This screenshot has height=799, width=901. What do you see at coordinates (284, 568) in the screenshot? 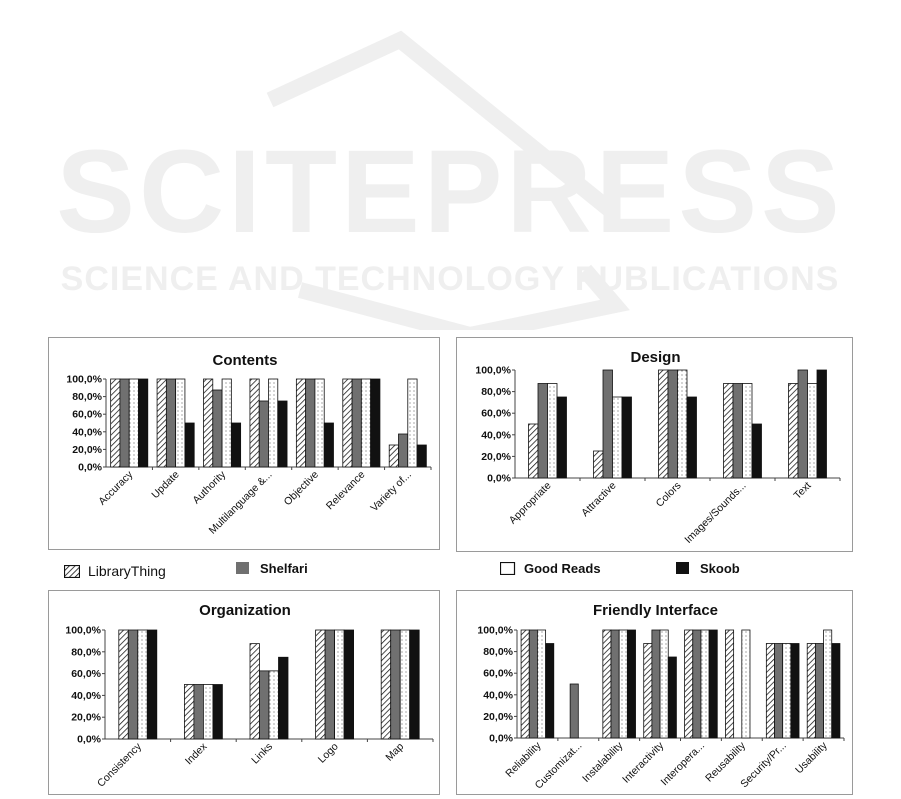
I see `legend-label: Shelfari` at bounding box center [284, 568].